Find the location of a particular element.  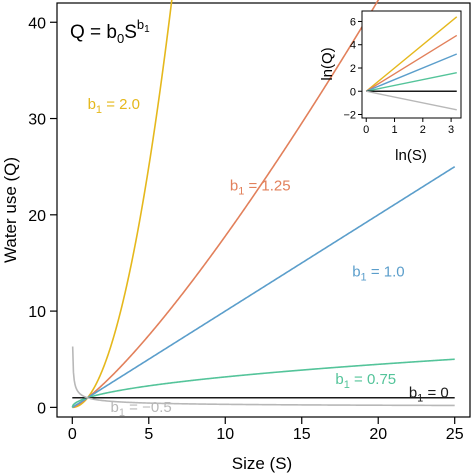

y-tick-label: 40 is located at coordinates (37, 23).